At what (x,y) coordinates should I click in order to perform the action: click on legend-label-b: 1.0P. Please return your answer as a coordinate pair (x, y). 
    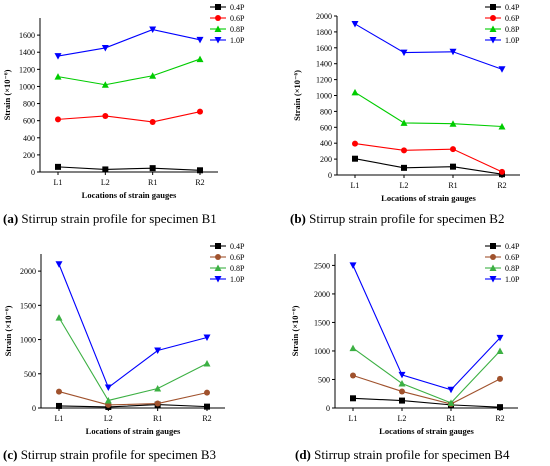
    Looking at the image, I should click on (512, 40).